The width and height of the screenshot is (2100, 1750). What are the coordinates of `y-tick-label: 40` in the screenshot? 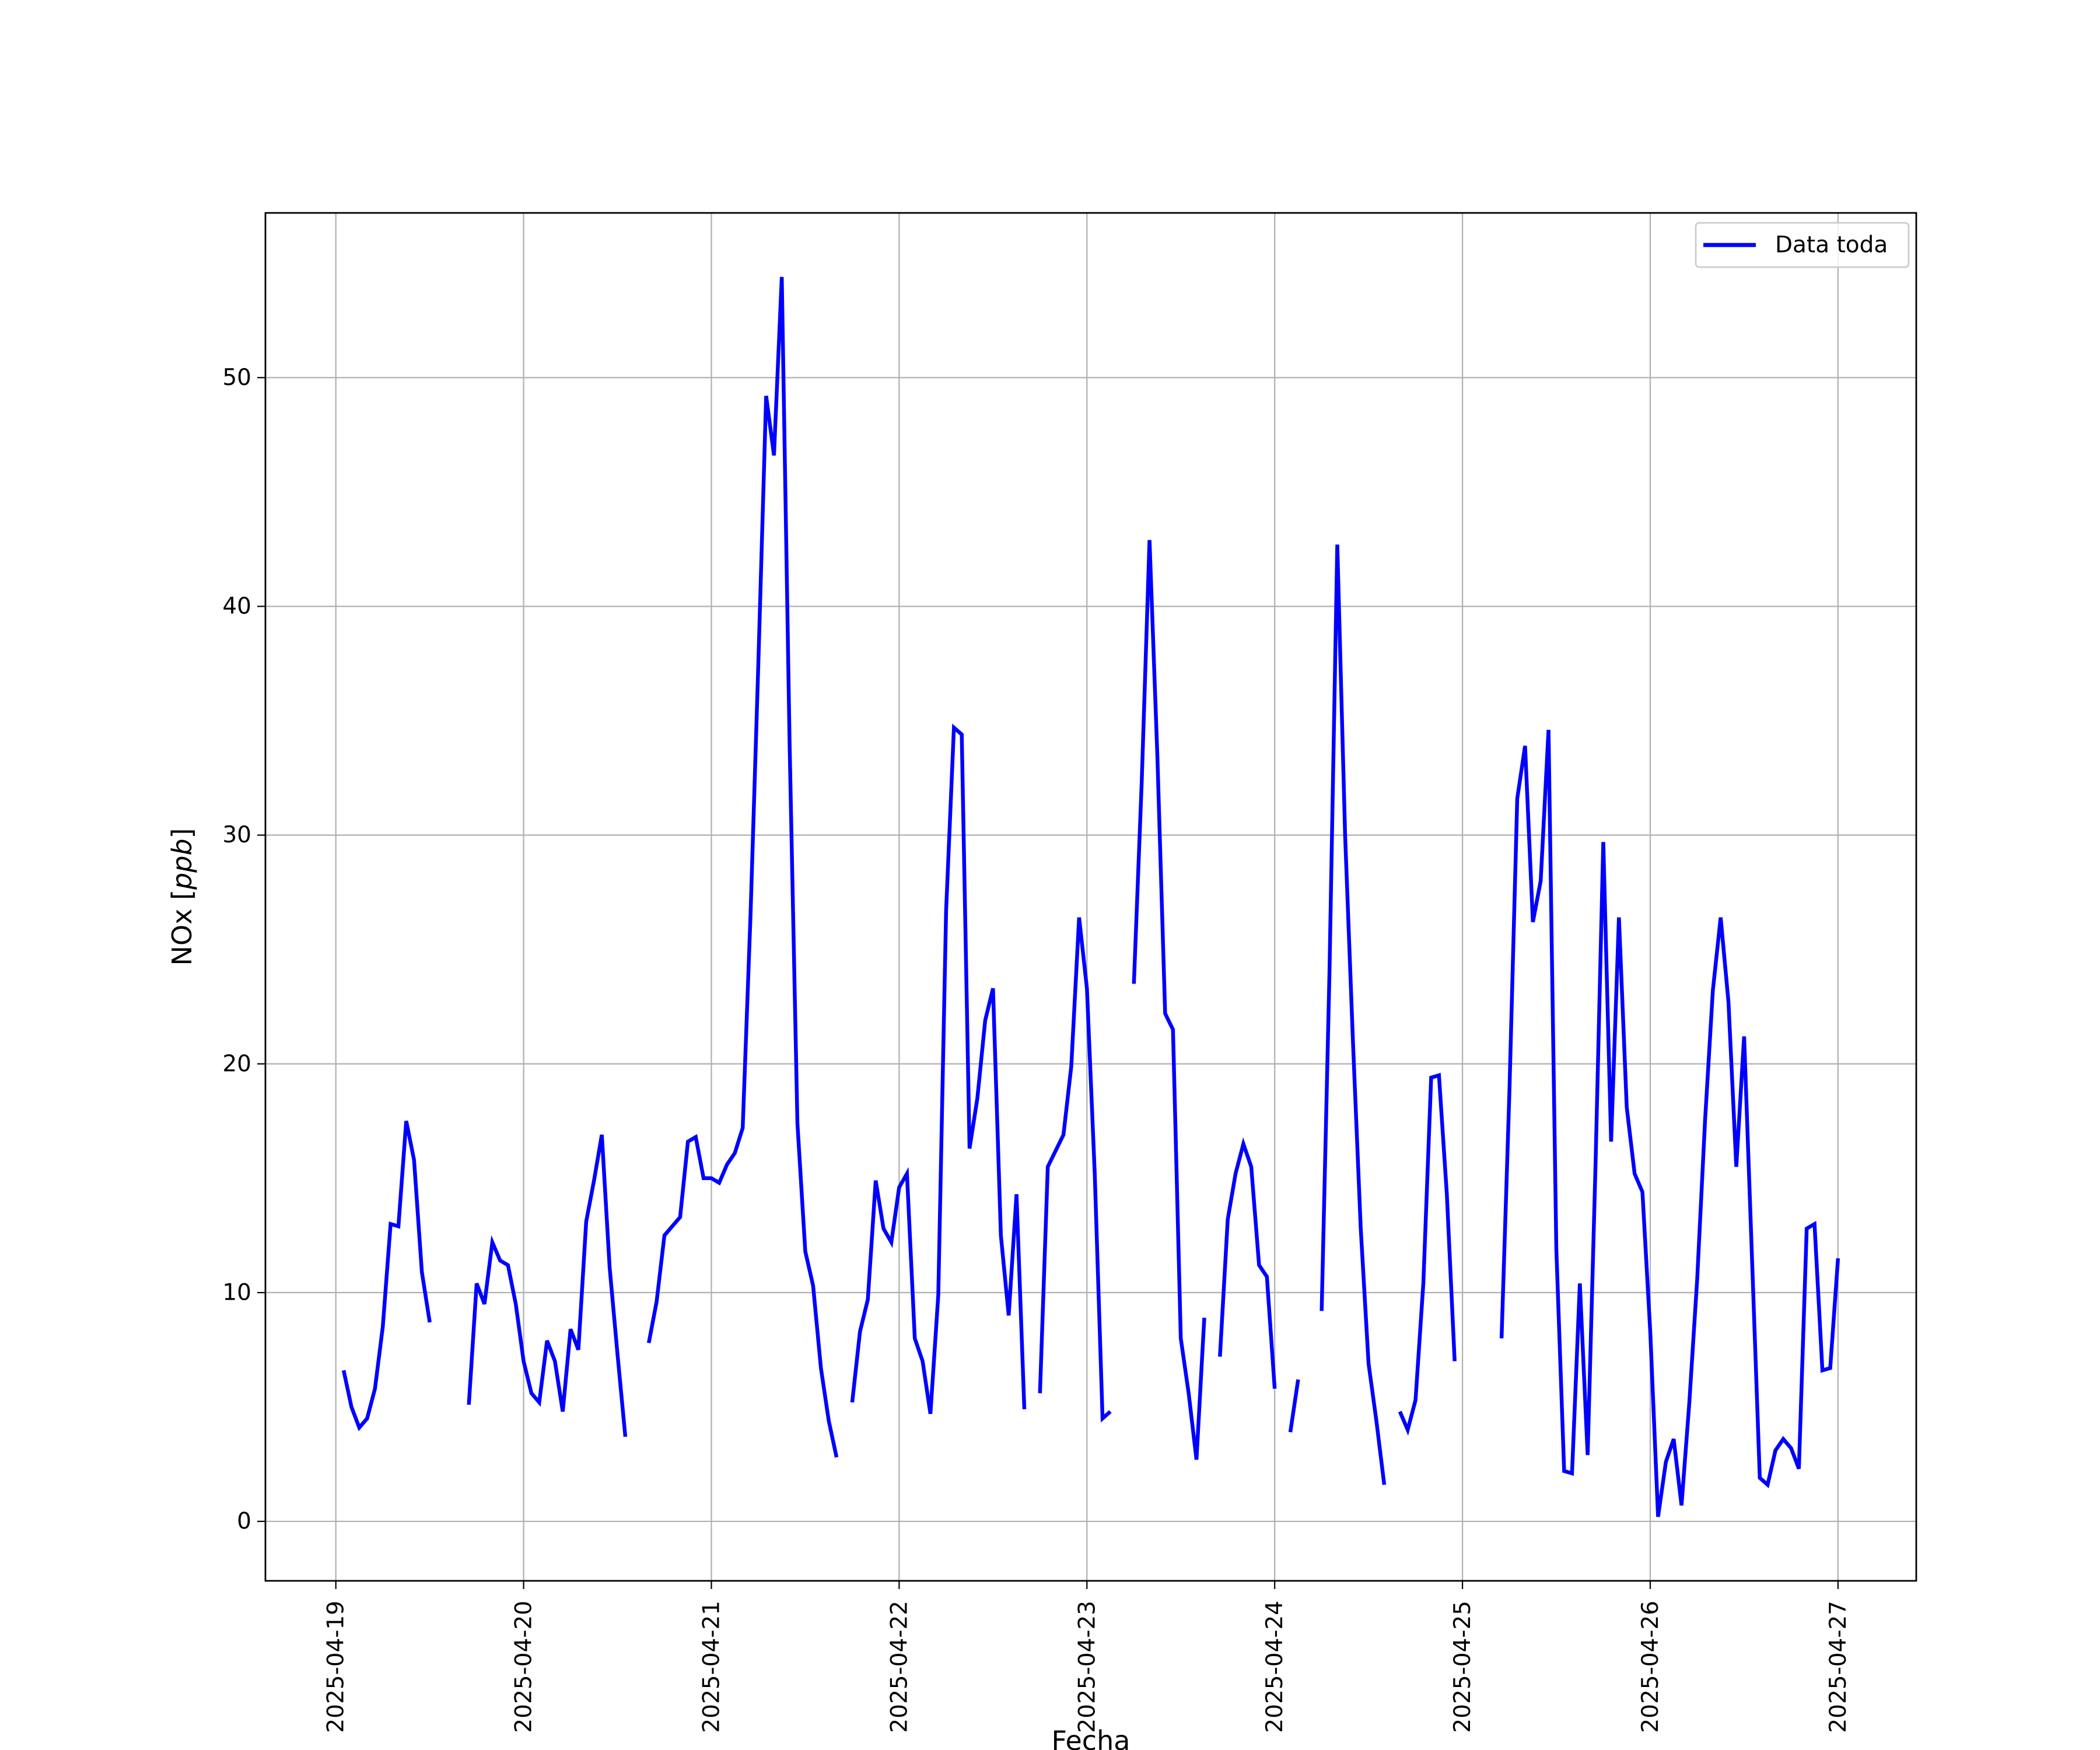 It's located at (236, 606).